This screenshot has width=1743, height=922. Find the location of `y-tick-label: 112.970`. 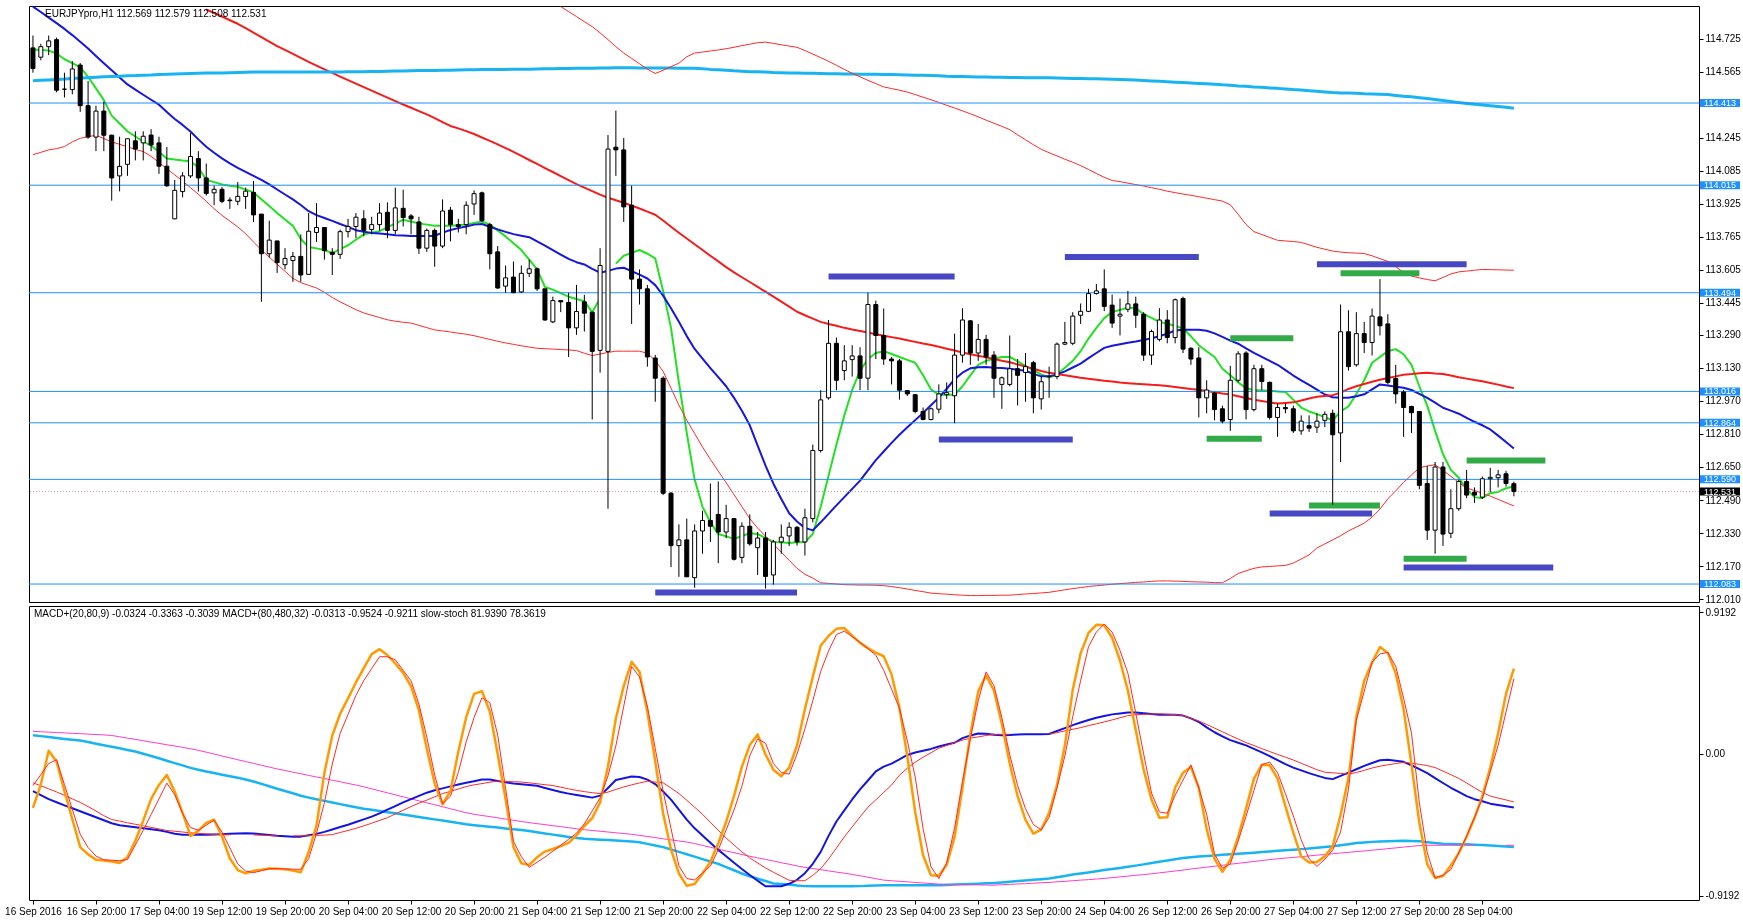

y-tick-label: 112.970 is located at coordinates (1723, 401).